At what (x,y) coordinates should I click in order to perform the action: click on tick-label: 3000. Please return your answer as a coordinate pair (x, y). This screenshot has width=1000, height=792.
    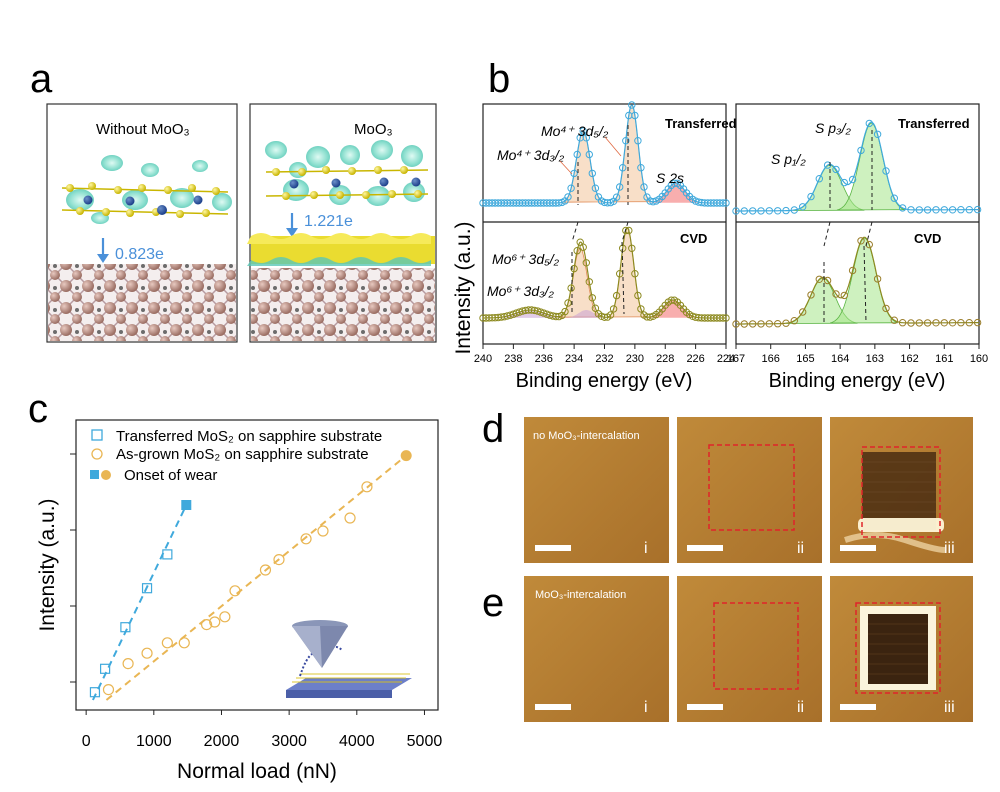
    Looking at the image, I should click on (289, 741).